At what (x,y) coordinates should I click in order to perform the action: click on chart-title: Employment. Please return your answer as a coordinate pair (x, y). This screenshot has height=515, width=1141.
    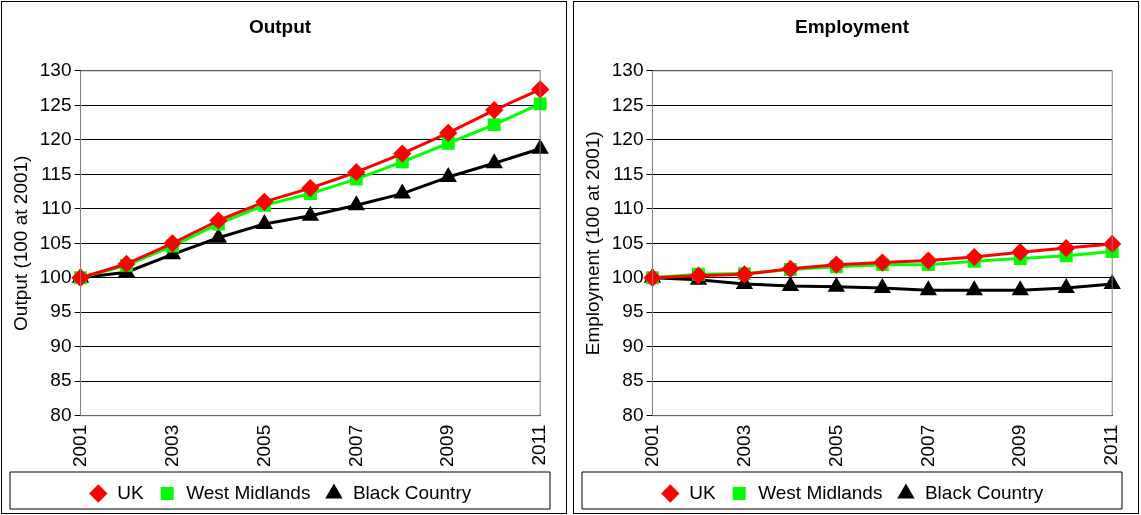
    Looking at the image, I should click on (852, 26).